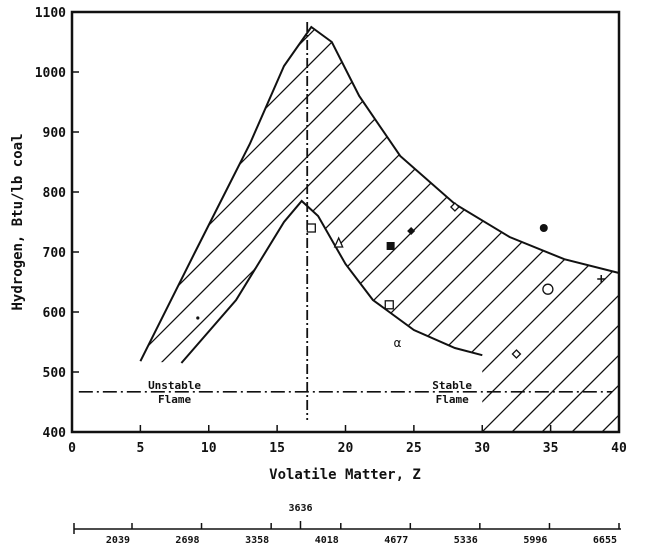  Describe the element at coordinates (414, 448) in the screenshot. I see `x-tick-label: 25` at that location.